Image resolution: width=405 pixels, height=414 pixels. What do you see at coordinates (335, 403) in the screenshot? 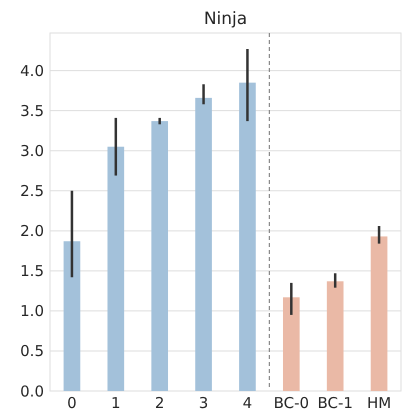
I see `x-tick-label: BC-1` at bounding box center [335, 403].